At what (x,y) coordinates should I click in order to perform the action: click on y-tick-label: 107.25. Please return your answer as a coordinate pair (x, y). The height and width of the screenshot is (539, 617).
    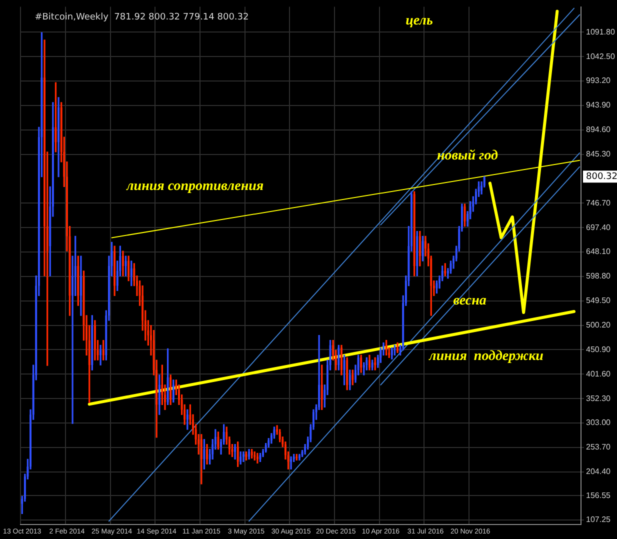
    Looking at the image, I should click on (599, 519).